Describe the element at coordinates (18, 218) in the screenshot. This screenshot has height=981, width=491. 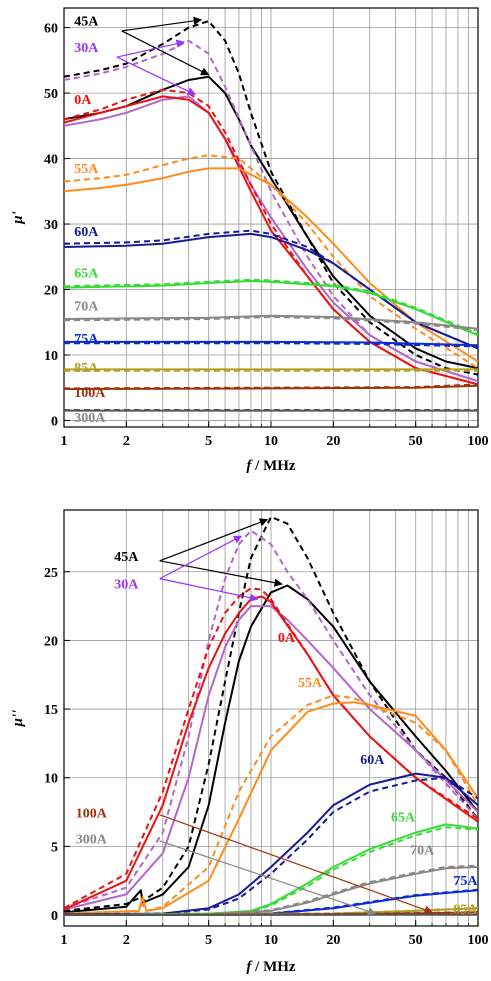
I see `y-axis-label: μ'` at that location.